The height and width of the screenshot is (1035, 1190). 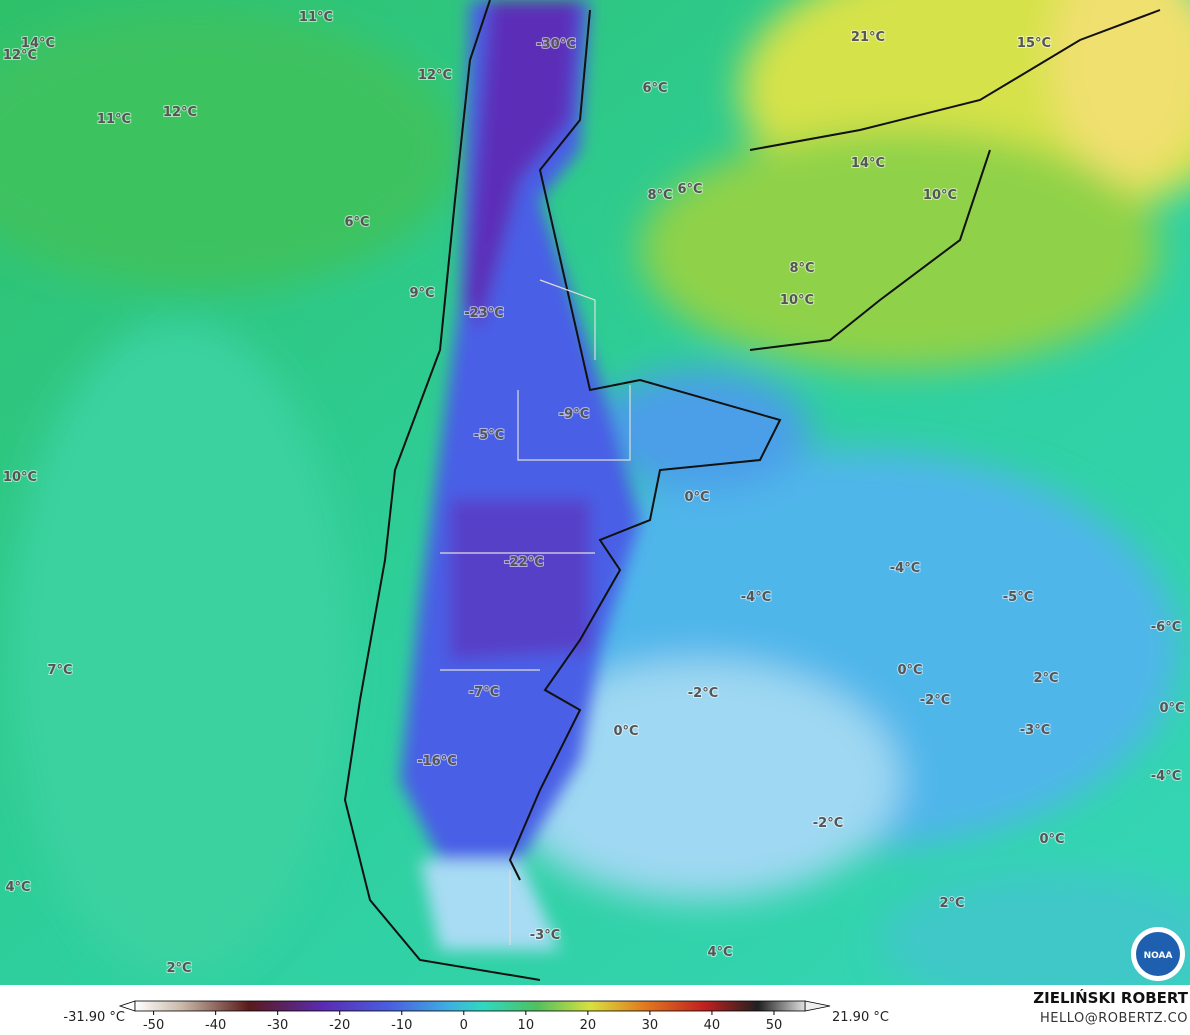 What do you see at coordinates (464, 1025) in the screenshot?
I see `colorbar-tick-label: 0` at bounding box center [464, 1025].